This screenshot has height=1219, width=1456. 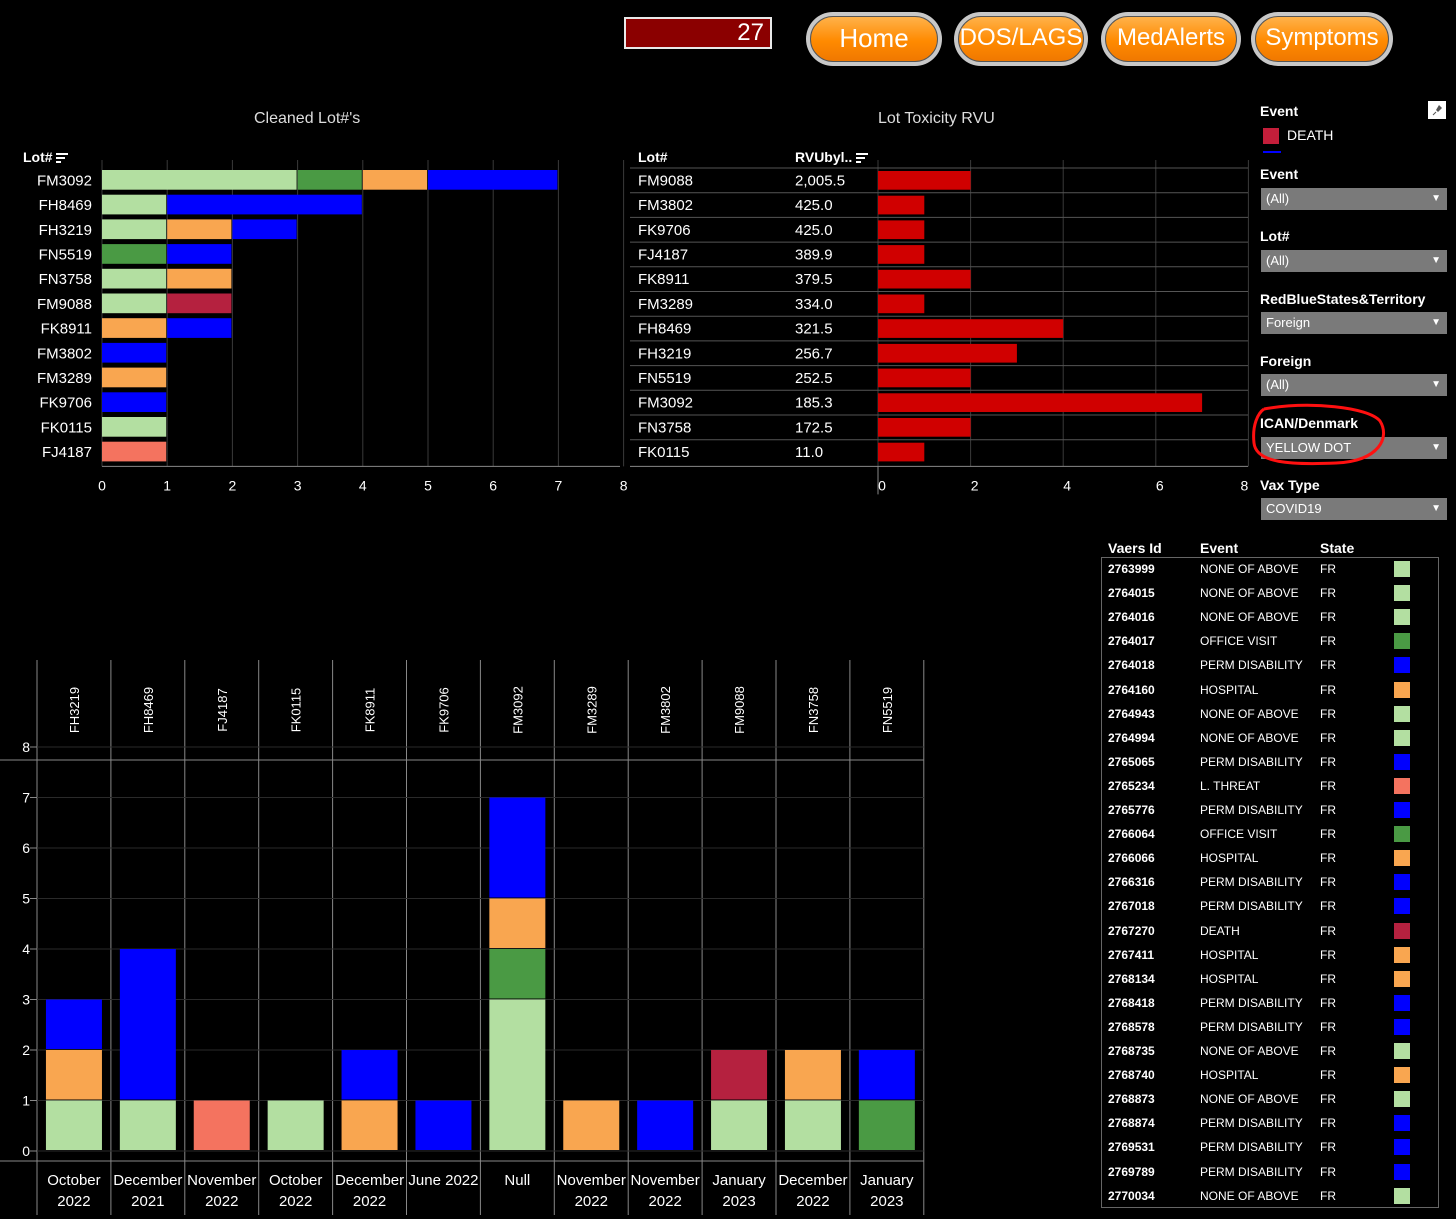 What do you see at coordinates (1437, 110) in the screenshot?
I see `pin-icon` at bounding box center [1437, 110].